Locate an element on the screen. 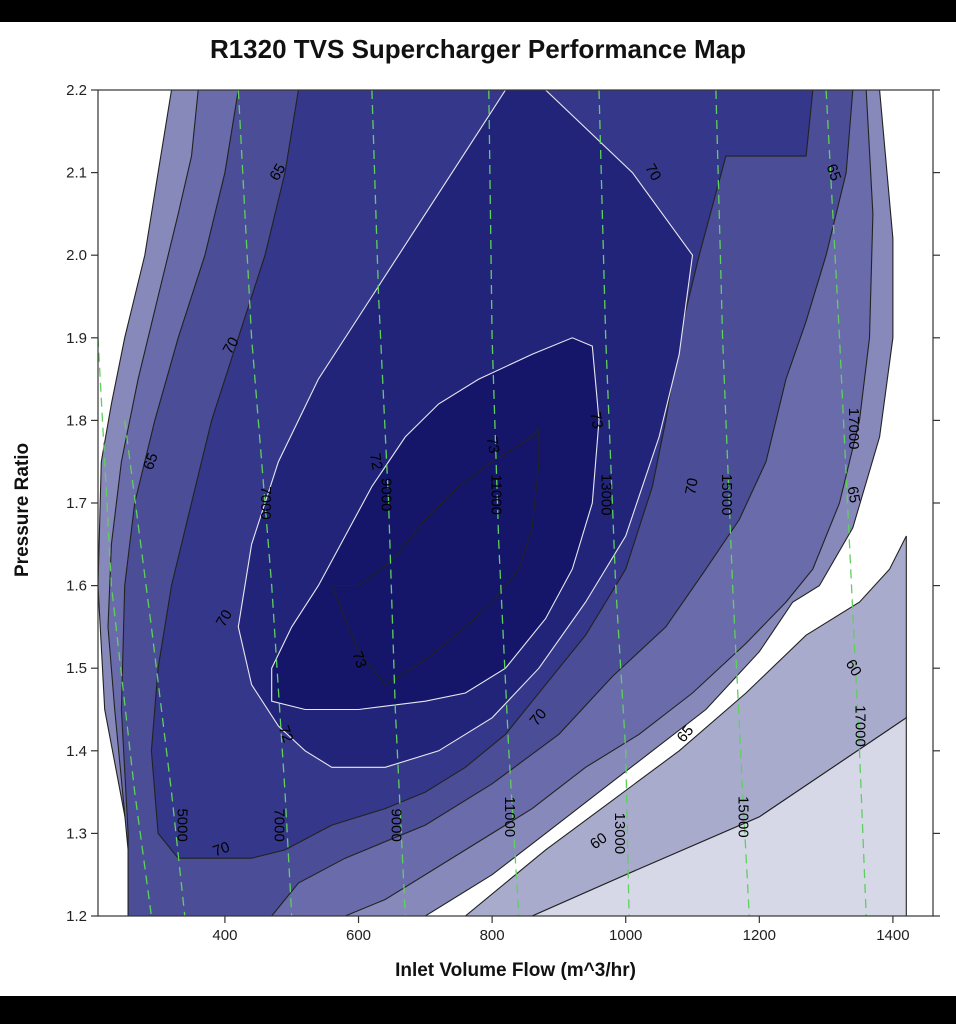 Image resolution: width=956 pixels, height=1024 pixels. contour-label-26: 11000 is located at coordinates (509, 817).